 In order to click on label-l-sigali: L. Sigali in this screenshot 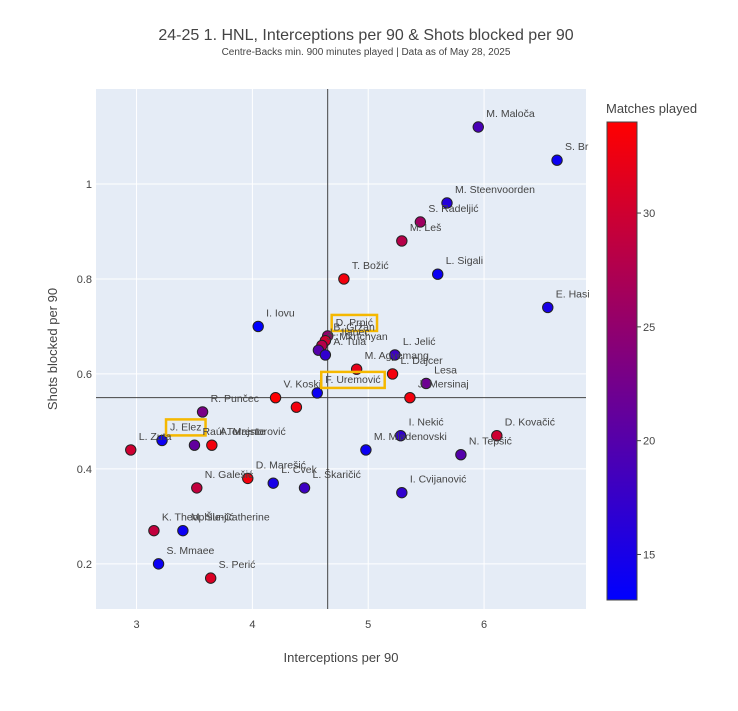, I will do `click(464, 261)`.